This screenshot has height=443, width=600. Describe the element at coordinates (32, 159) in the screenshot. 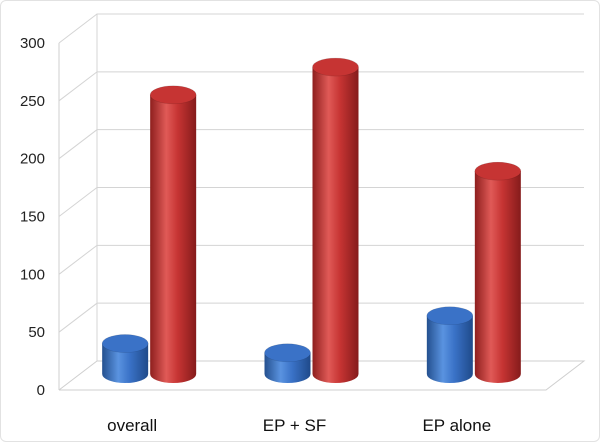

I see `y-tick-label: 200` at that location.